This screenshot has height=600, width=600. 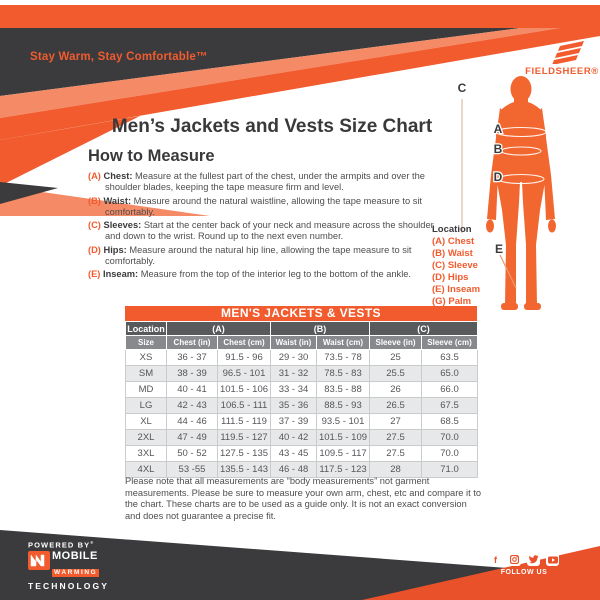 What do you see at coordinates (244, 421) in the screenshot?
I see `cell-chest-cm: 111.5 - 119` at bounding box center [244, 421].